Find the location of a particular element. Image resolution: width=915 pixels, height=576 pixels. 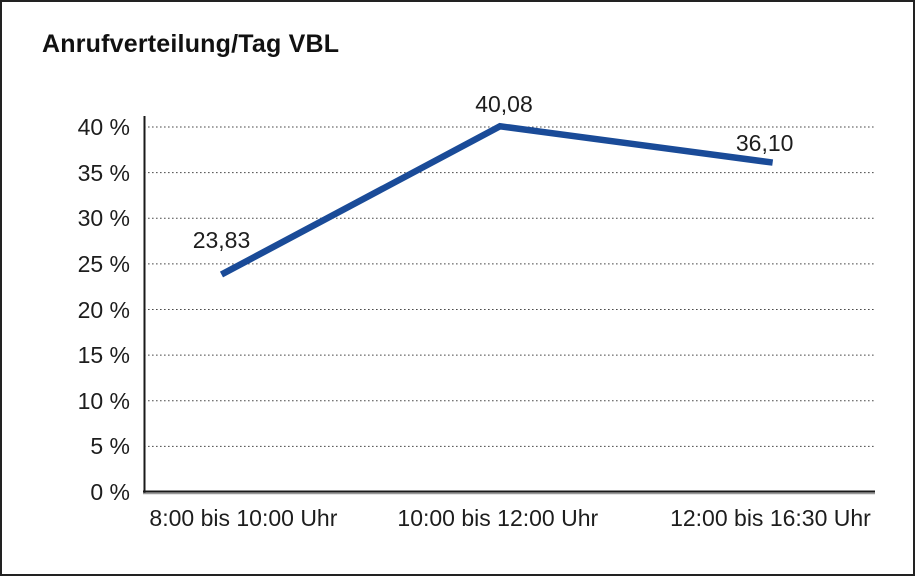

y-axis-tick-label-15: 15 % is located at coordinates (103, 355).